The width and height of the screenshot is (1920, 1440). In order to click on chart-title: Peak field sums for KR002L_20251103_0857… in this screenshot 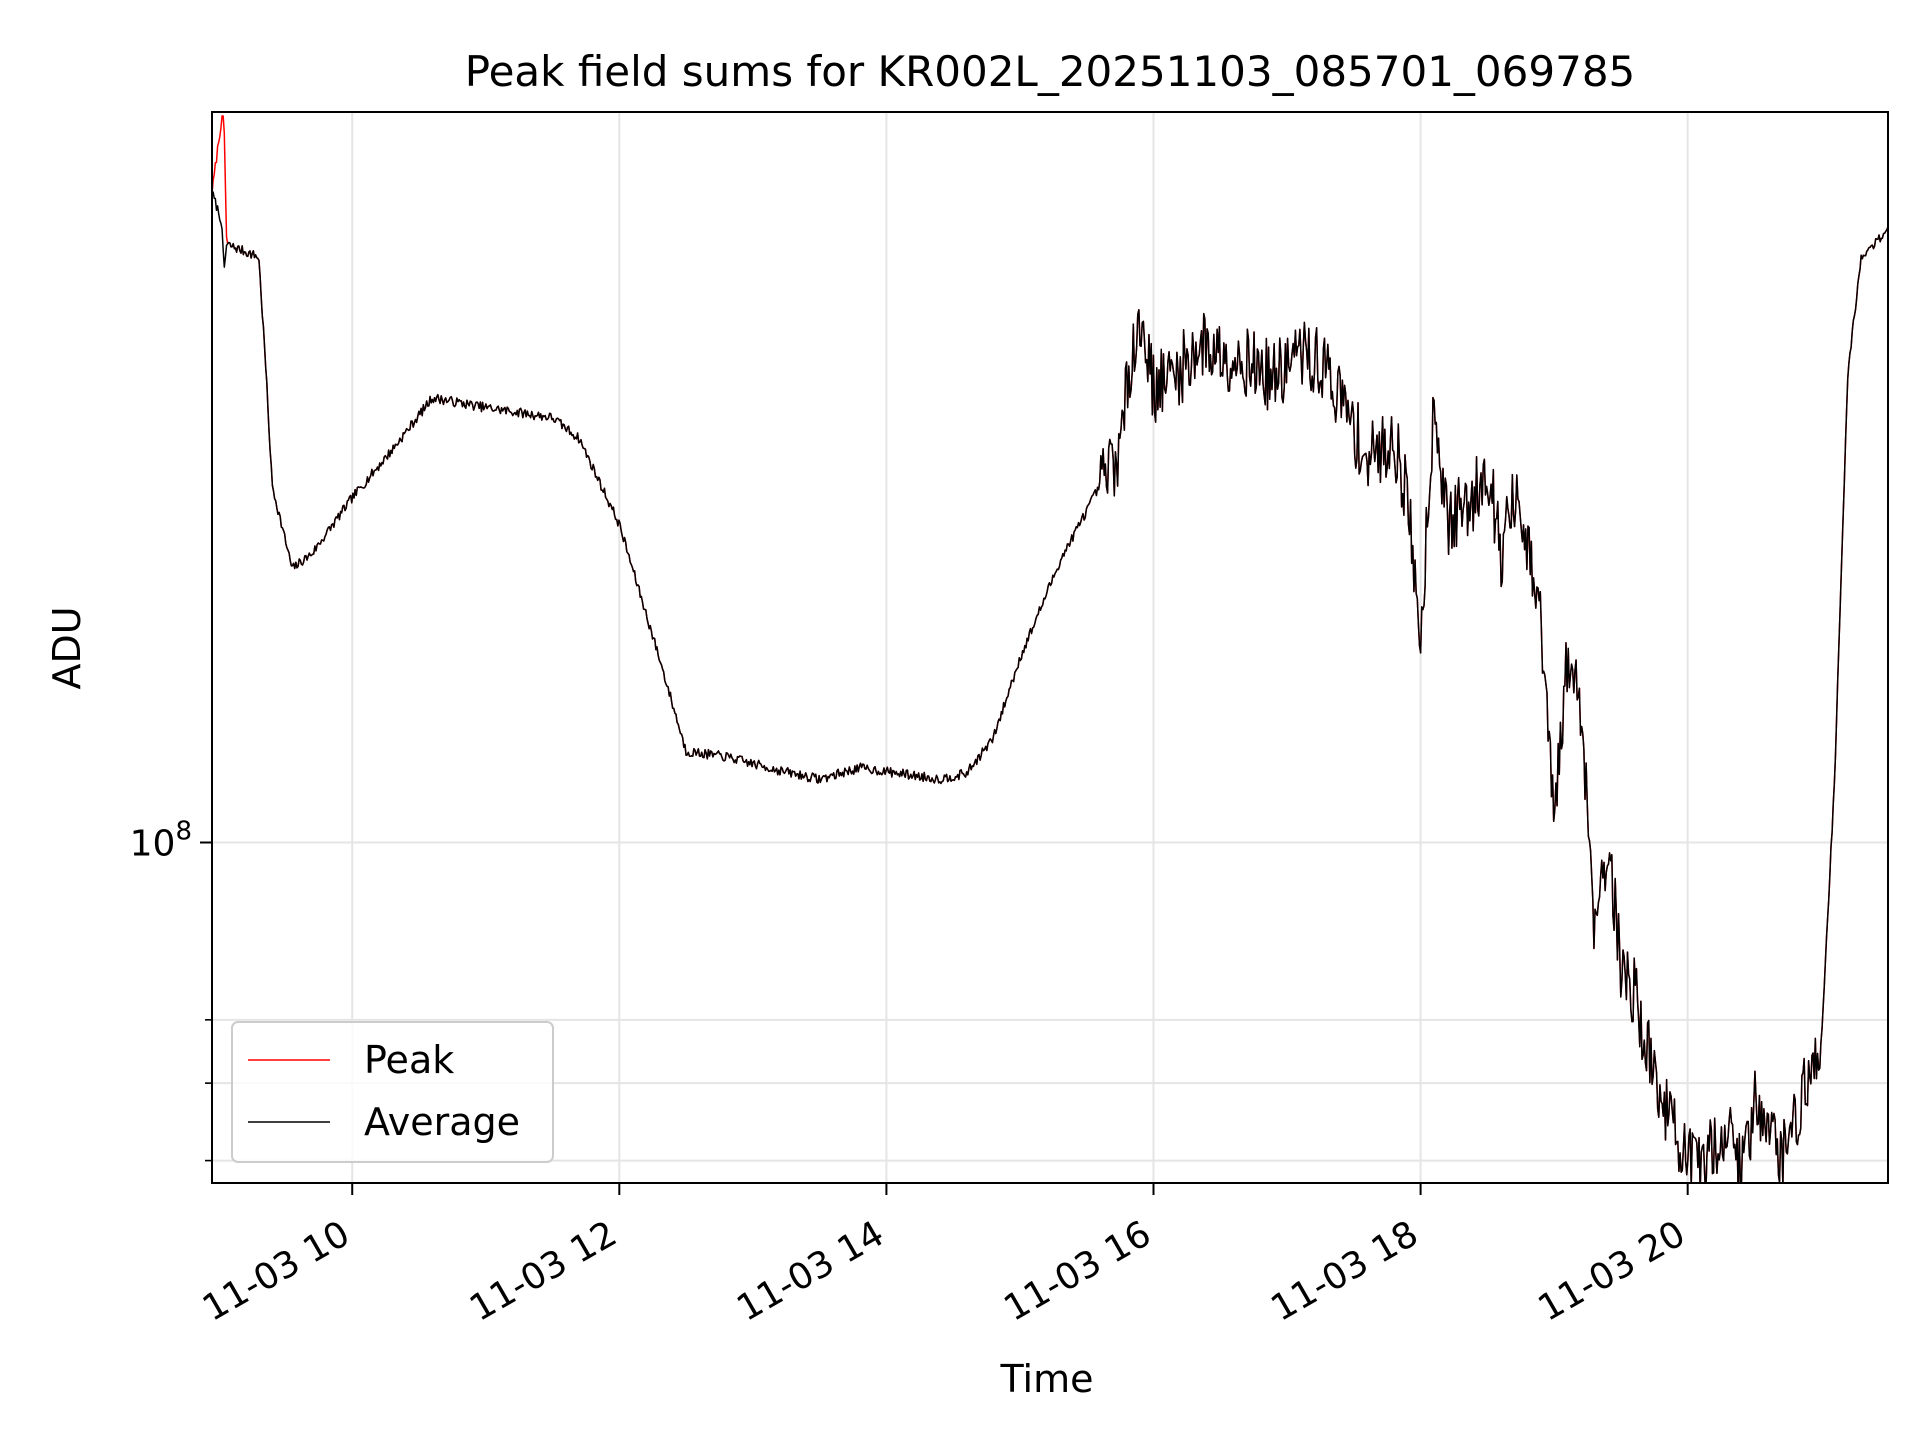, I will do `click(1050, 71)`.